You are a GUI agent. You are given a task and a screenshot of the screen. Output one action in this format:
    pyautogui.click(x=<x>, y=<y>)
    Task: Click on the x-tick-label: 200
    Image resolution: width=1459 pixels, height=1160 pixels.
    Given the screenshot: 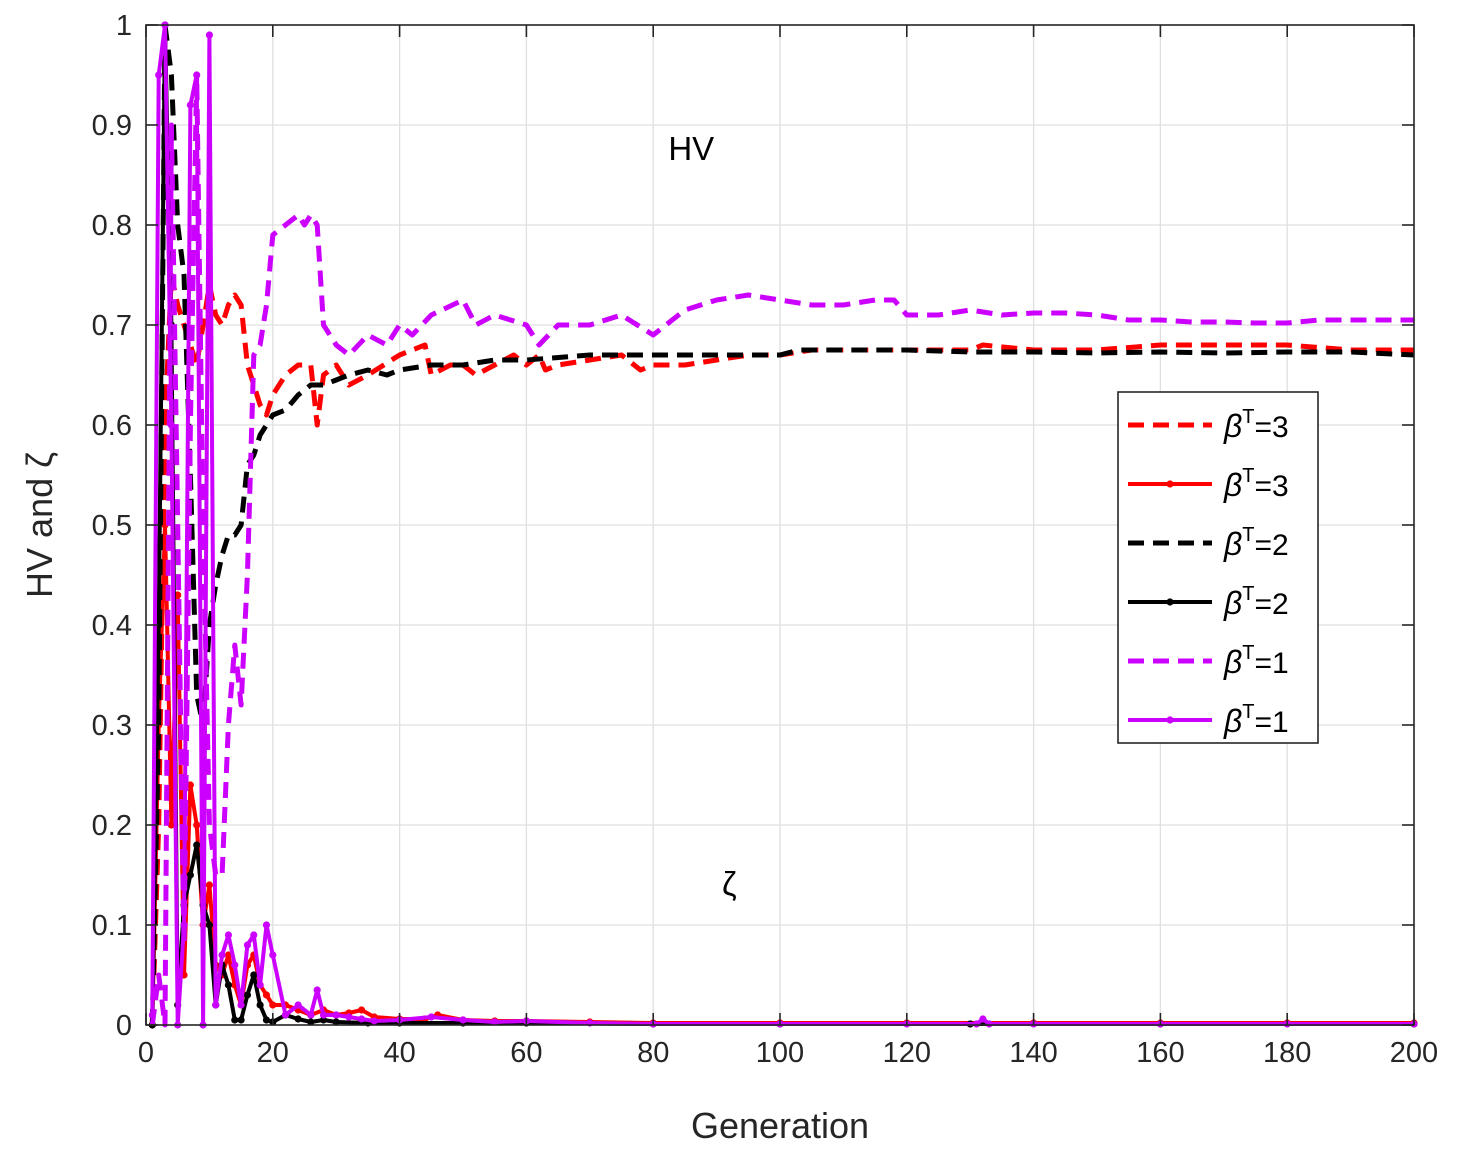 What is the action you would take?
    pyautogui.click(x=1414, y=1053)
    